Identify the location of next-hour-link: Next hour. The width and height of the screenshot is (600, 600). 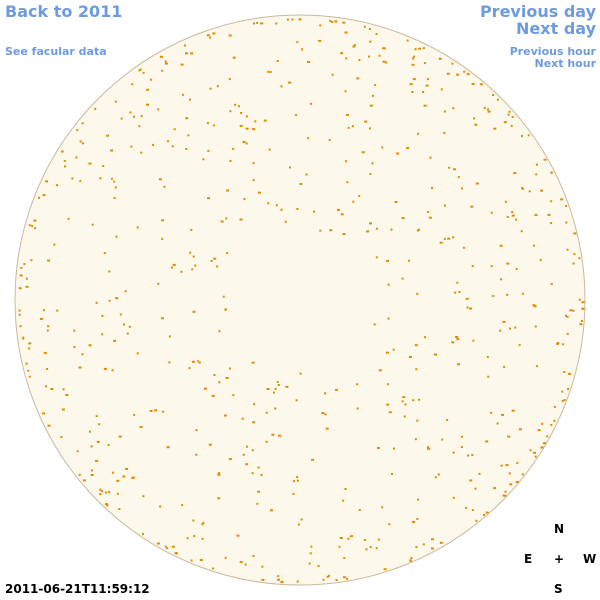
(565, 63).